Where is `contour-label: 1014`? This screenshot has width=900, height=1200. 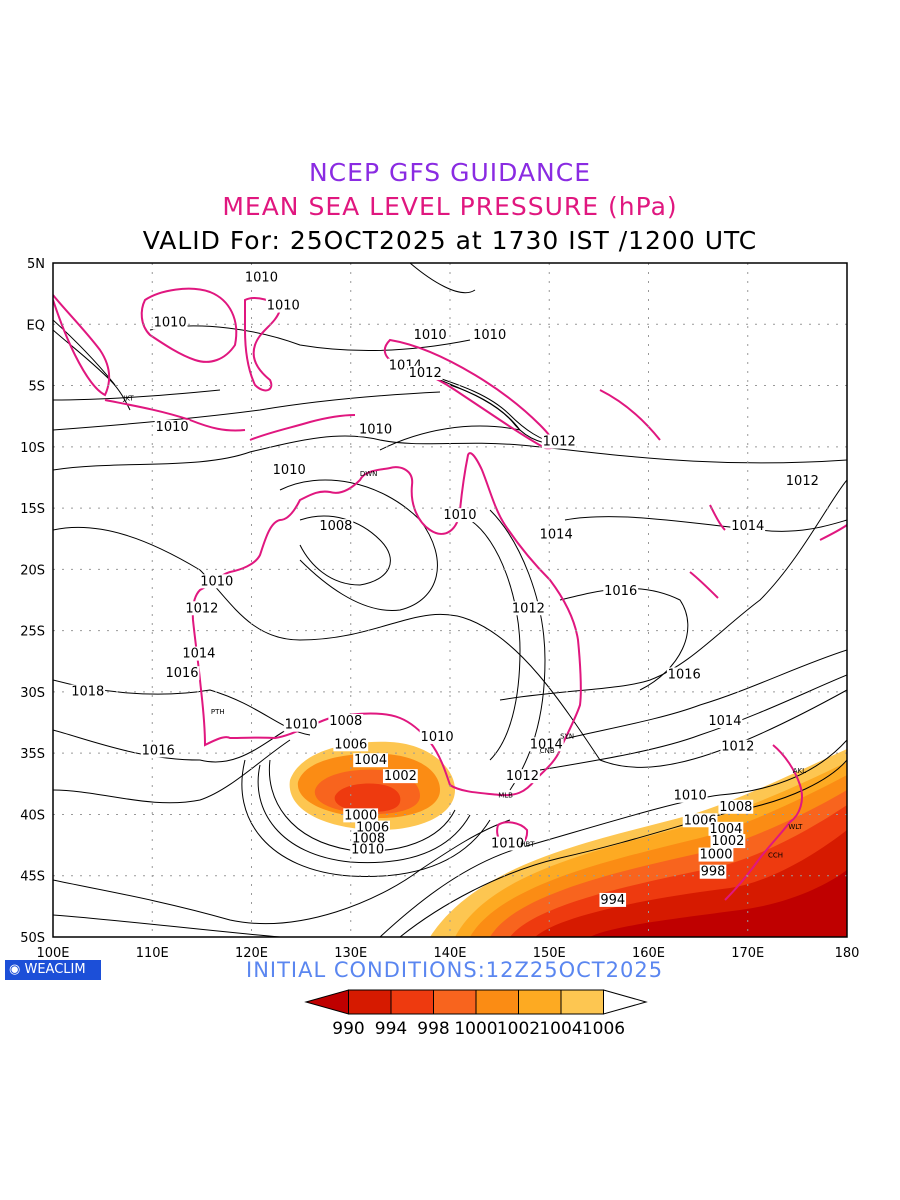
contour-label: 1014 is located at coordinates (556, 535).